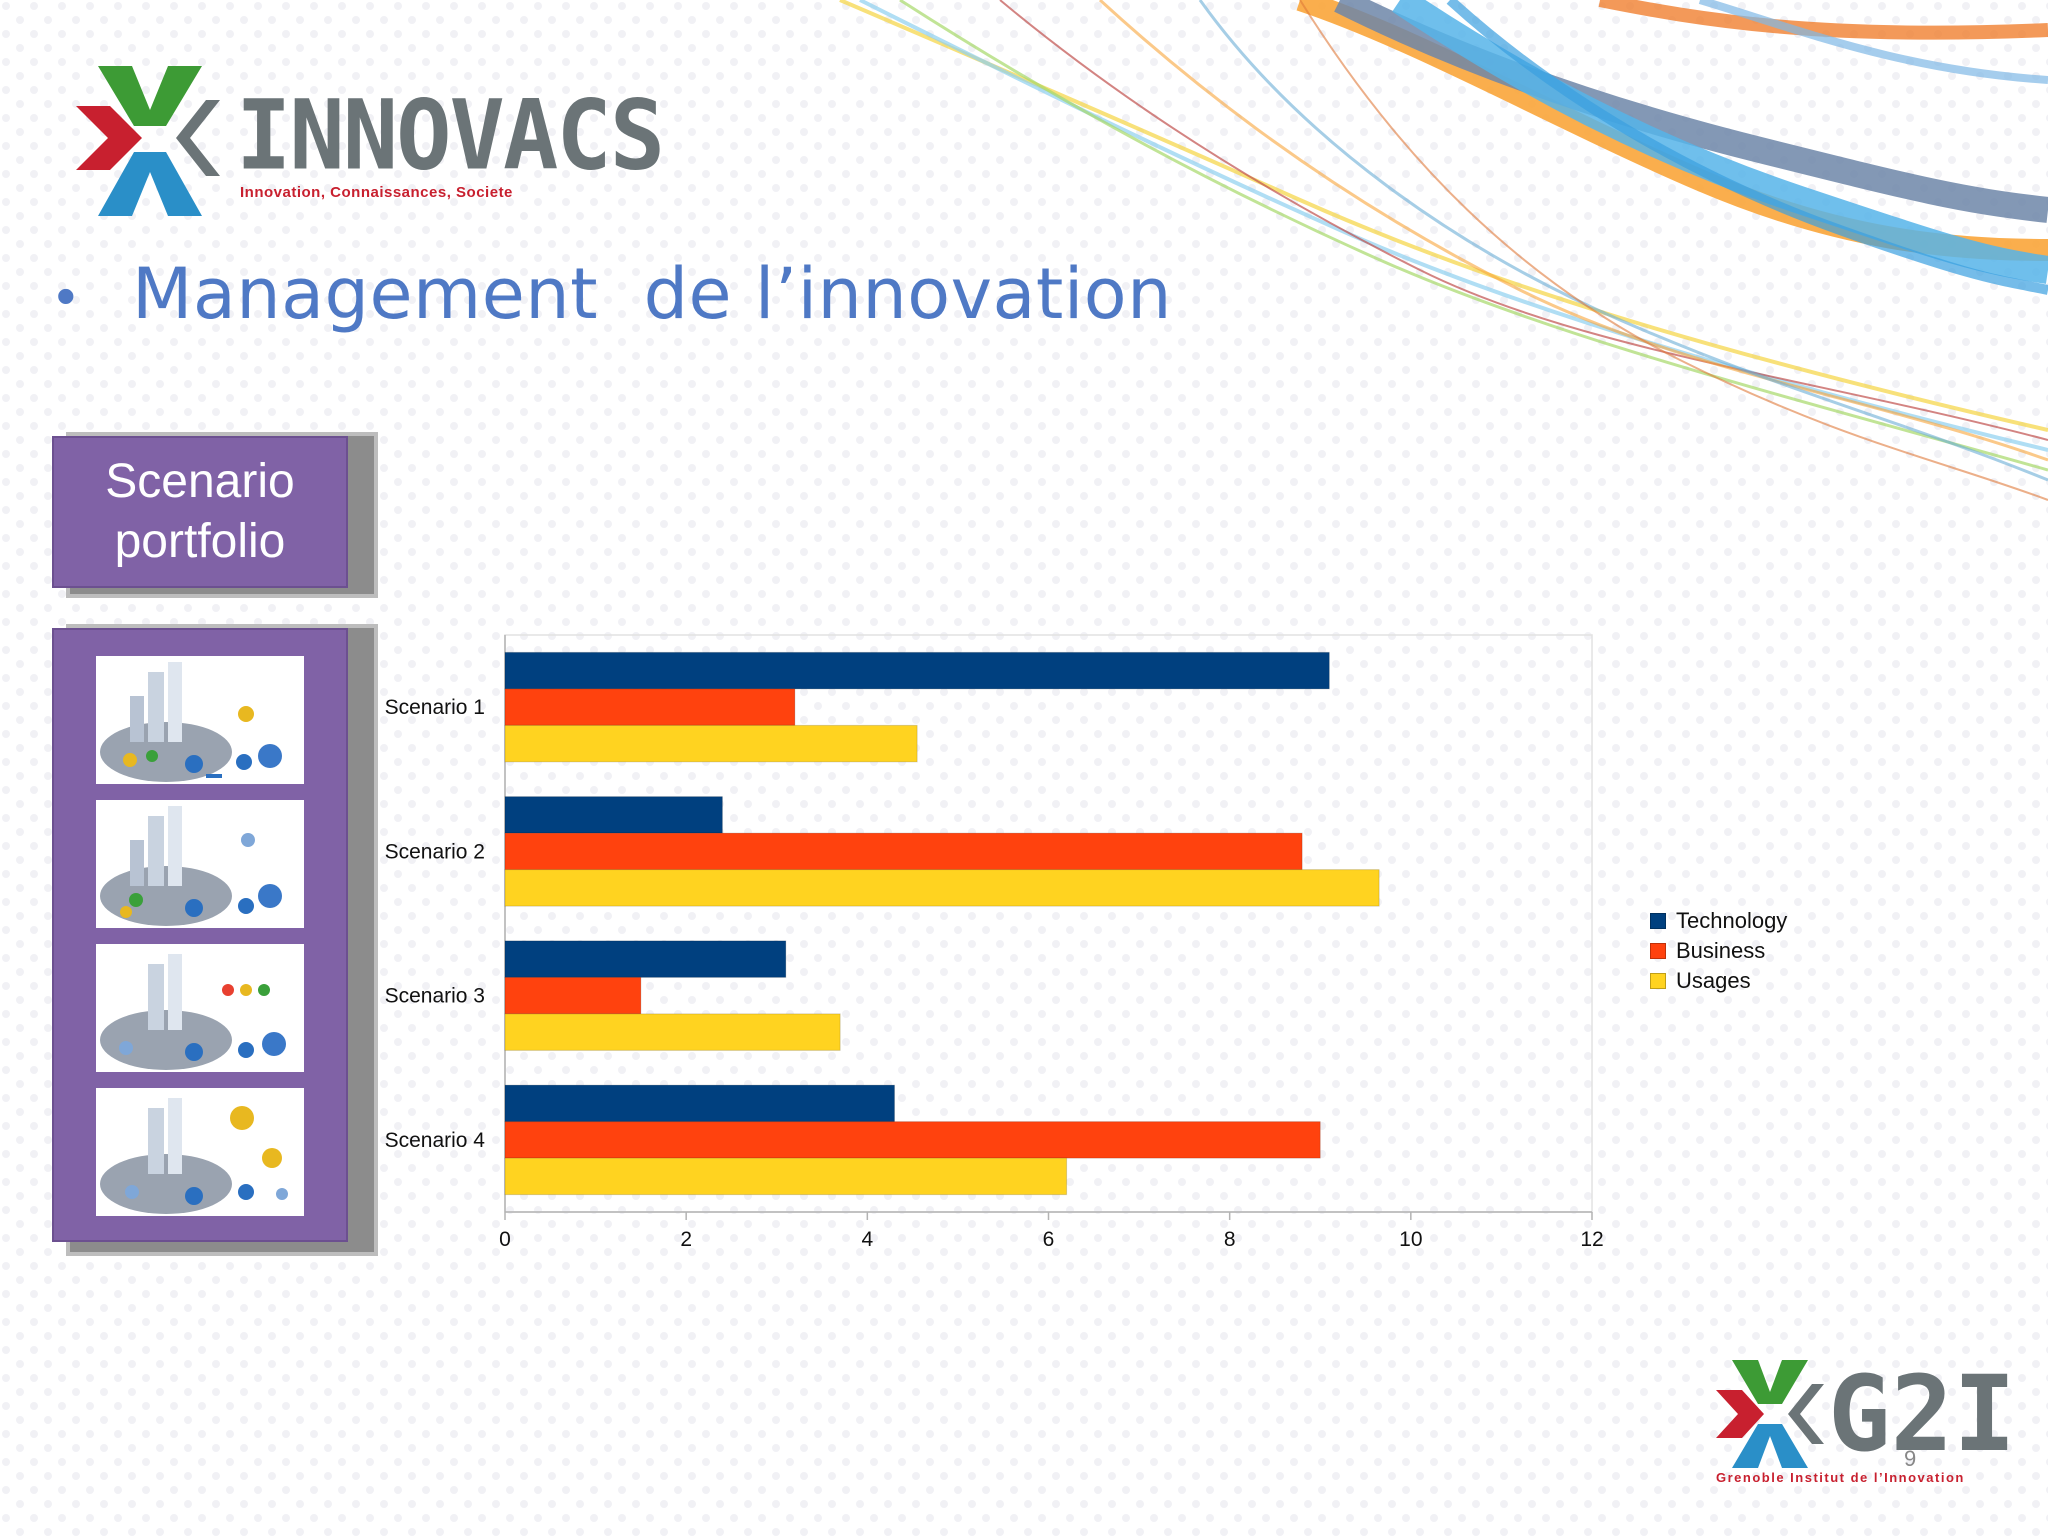 This screenshot has width=2048, height=1536. Describe the element at coordinates (1770, 1414) in the screenshot. I see `g2i-emblem-icon` at that location.